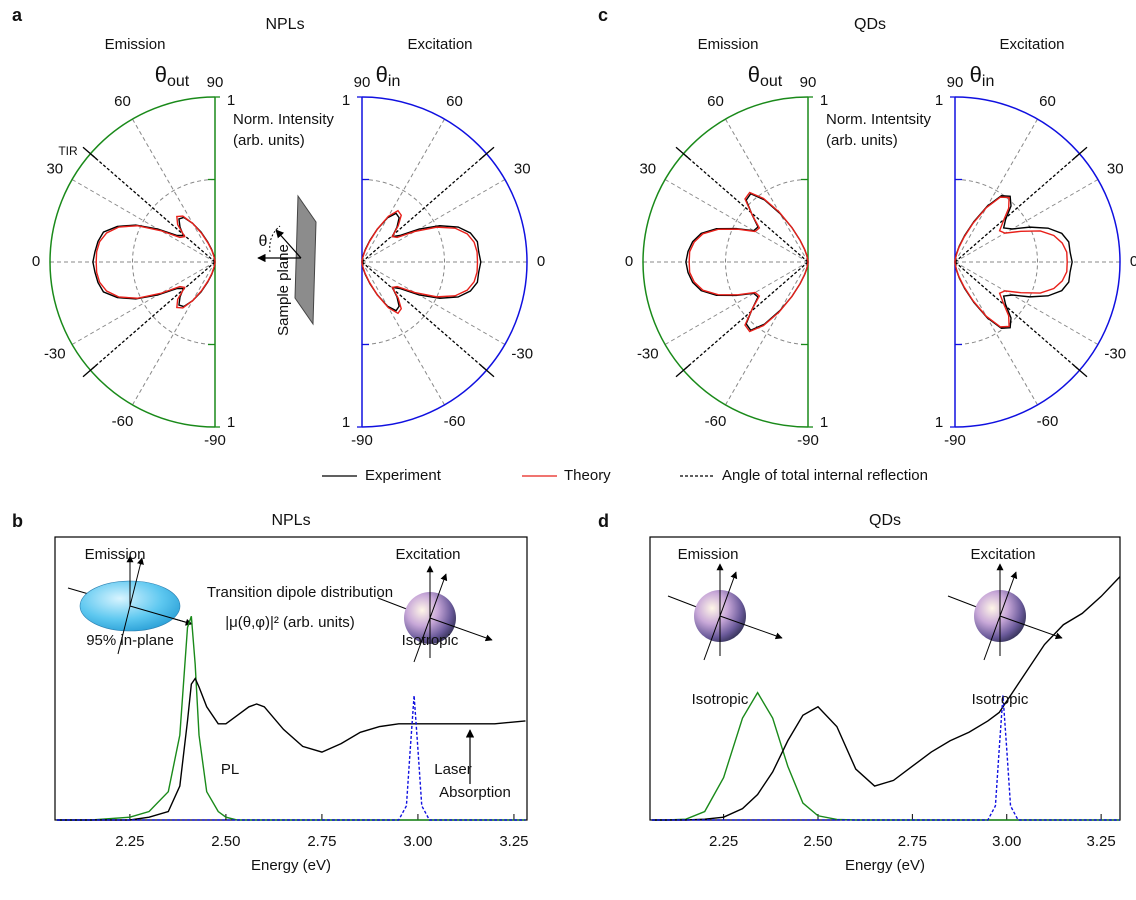  I want to click on emission-shape: Isotropic, so click(720, 699).